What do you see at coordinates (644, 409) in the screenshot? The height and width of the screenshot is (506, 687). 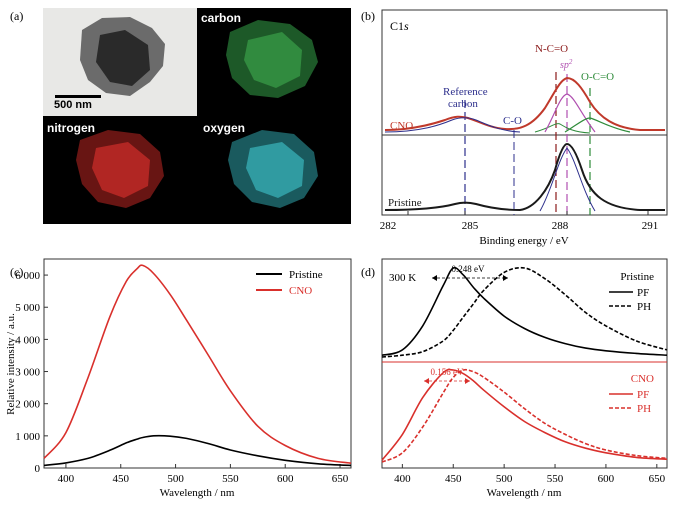 I see `bottom-legend-ph-label: PH` at bounding box center [644, 409].